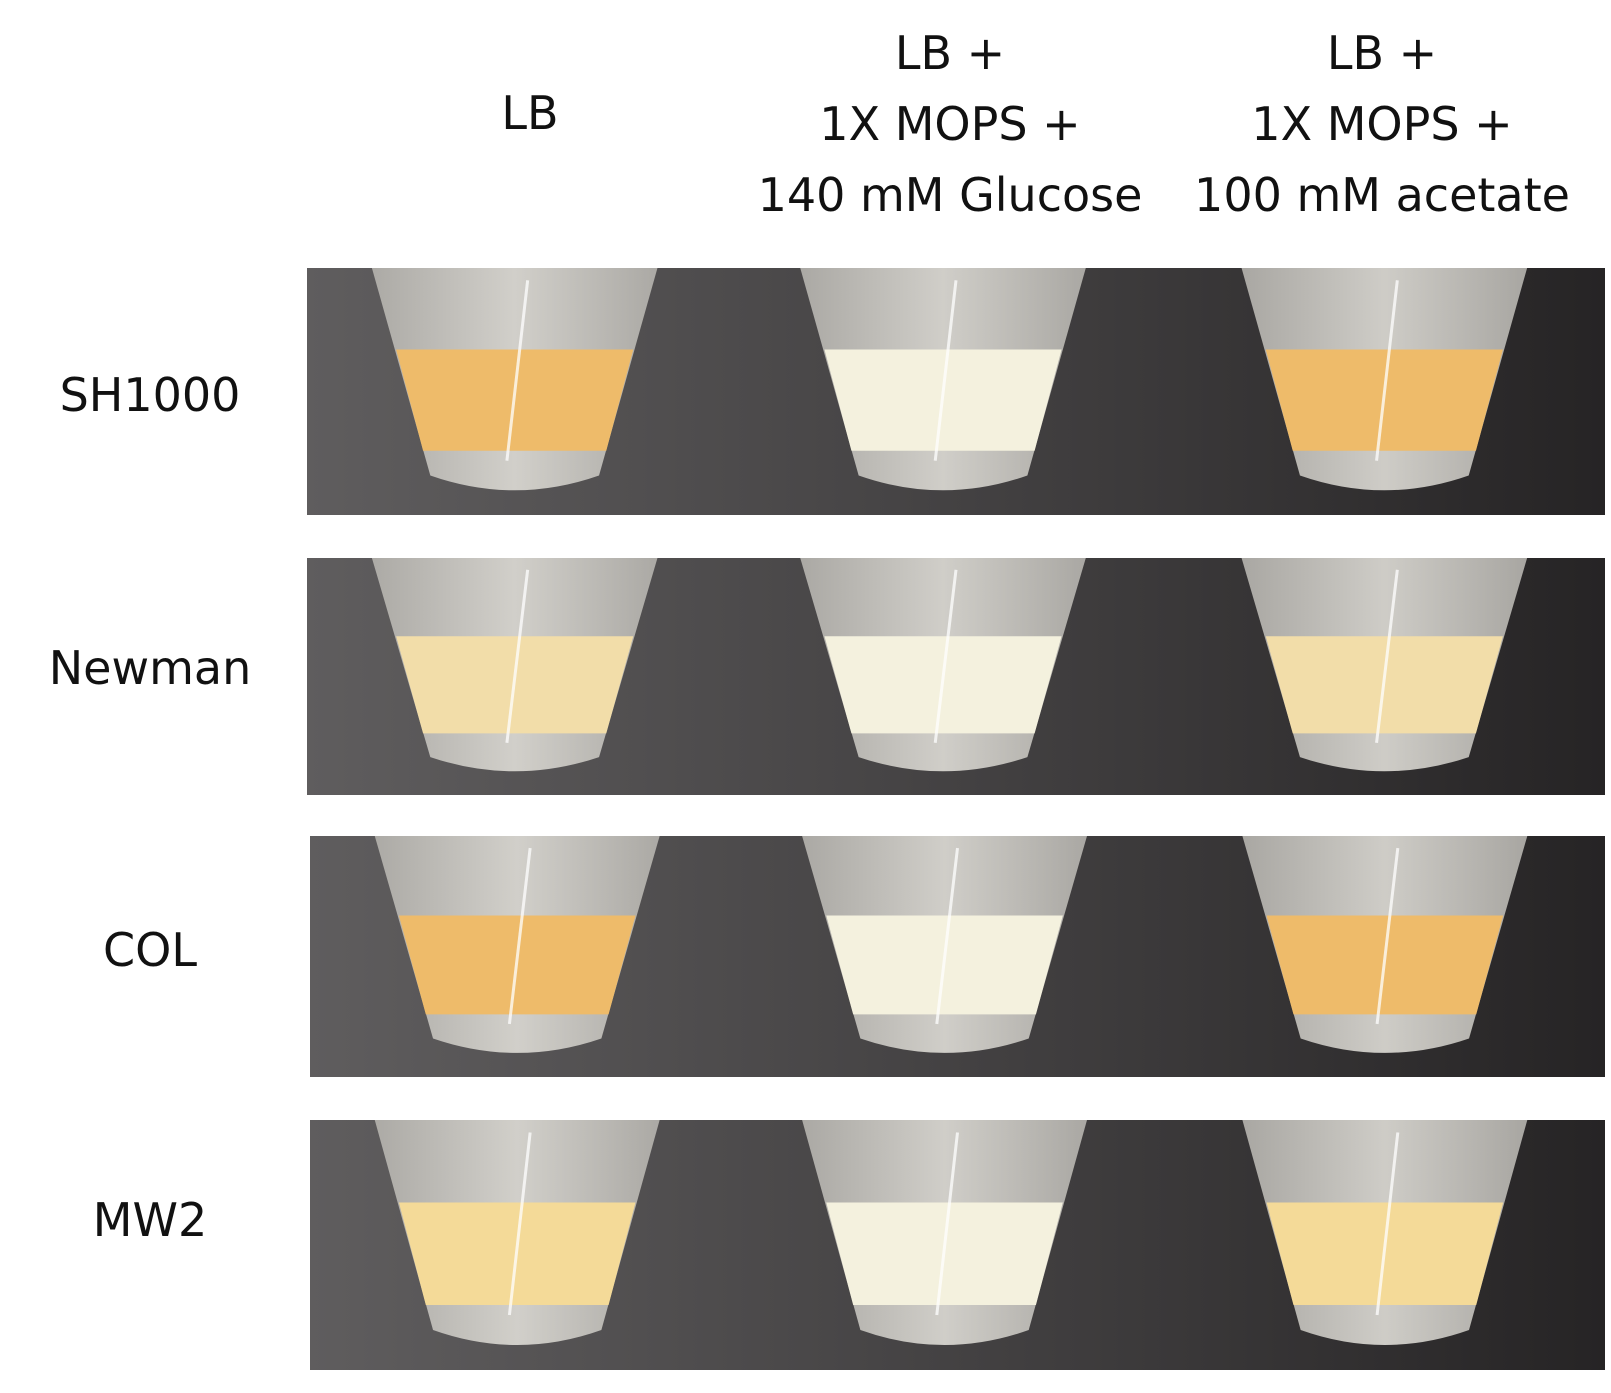 The width and height of the screenshot is (1611, 1393). What do you see at coordinates (150, 950) in the screenshot?
I see `row-label-col: COL` at bounding box center [150, 950].